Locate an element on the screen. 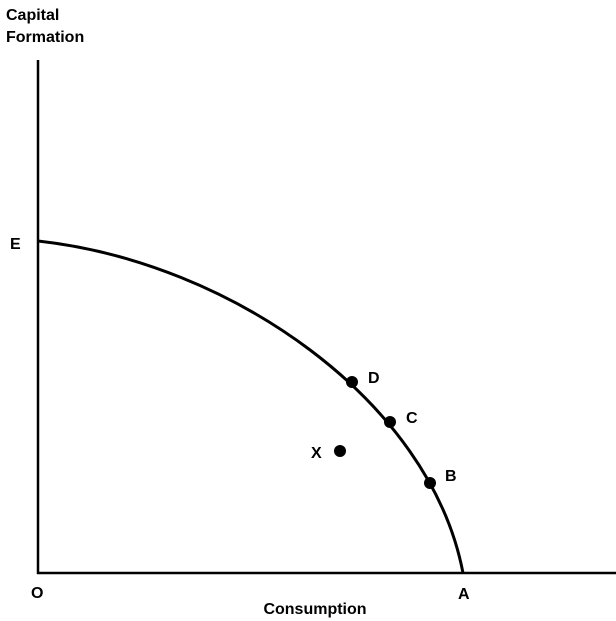 Image resolution: width=616 pixels, height=621 pixels. origin-label: O is located at coordinates (37, 593).